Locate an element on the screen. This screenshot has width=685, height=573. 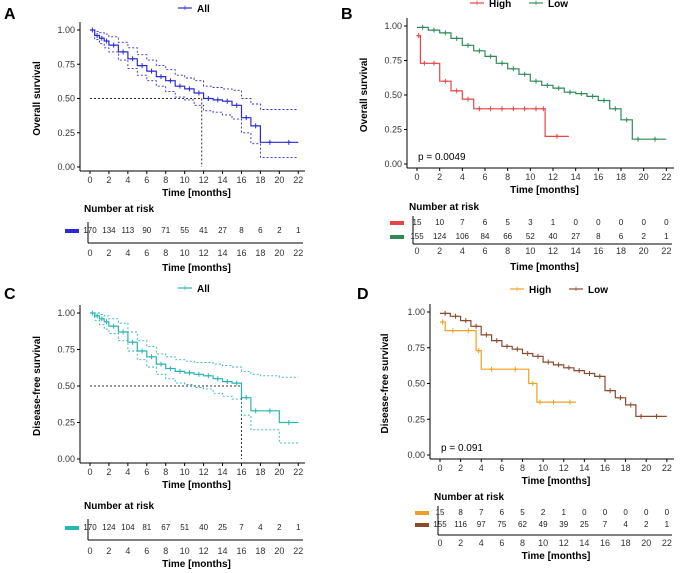
risk-time-label: 14 is located at coordinates (584, 543).